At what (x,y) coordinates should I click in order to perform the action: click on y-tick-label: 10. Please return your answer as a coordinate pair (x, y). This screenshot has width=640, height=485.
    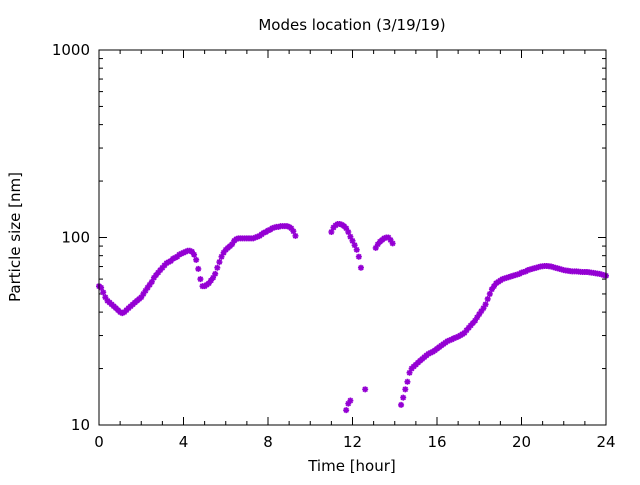
    Looking at the image, I should click on (80, 425).